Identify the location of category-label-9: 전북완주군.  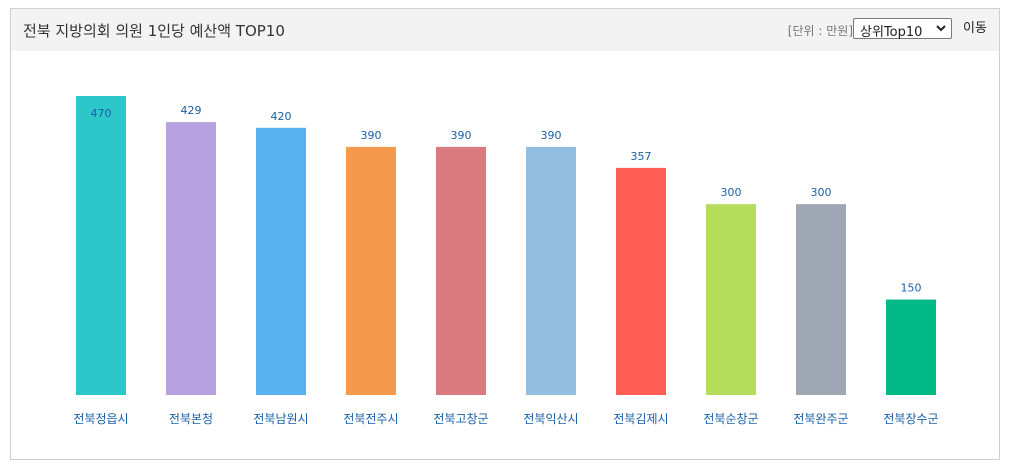
(820, 419).